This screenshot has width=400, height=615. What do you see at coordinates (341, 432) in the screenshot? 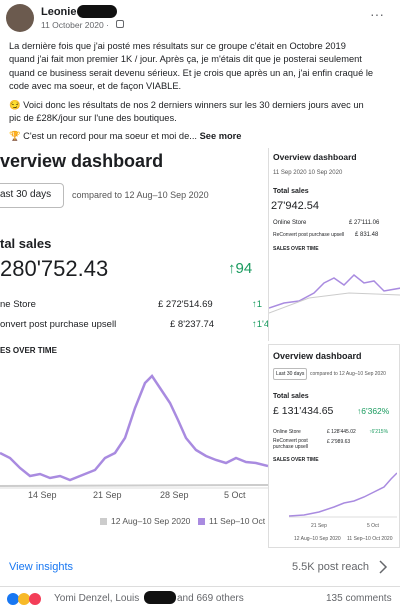
I see `row-value: £ 128'445.02` at bounding box center [341, 432].